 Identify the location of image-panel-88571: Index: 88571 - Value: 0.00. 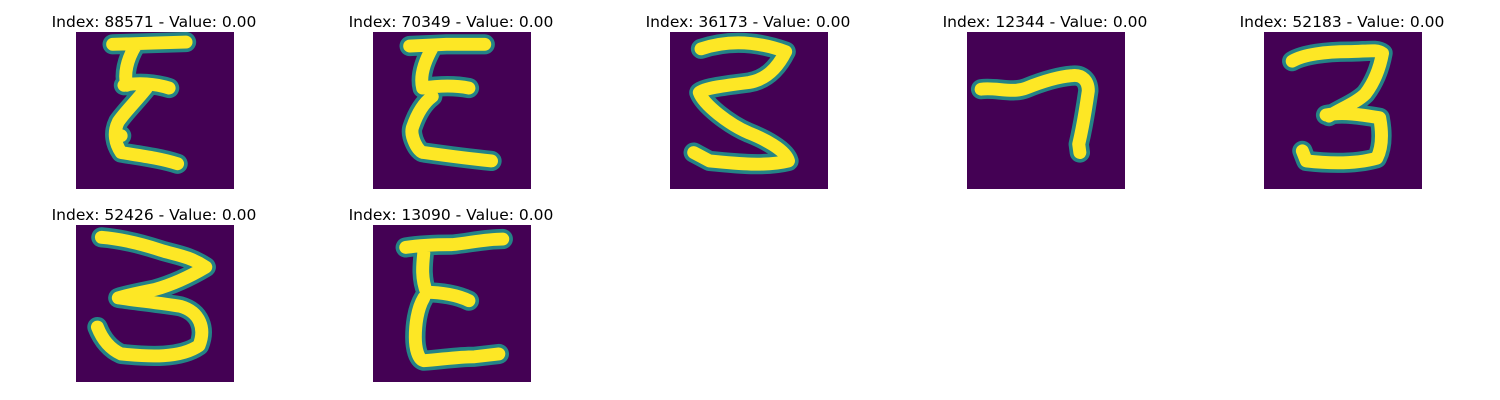
(154, 107).